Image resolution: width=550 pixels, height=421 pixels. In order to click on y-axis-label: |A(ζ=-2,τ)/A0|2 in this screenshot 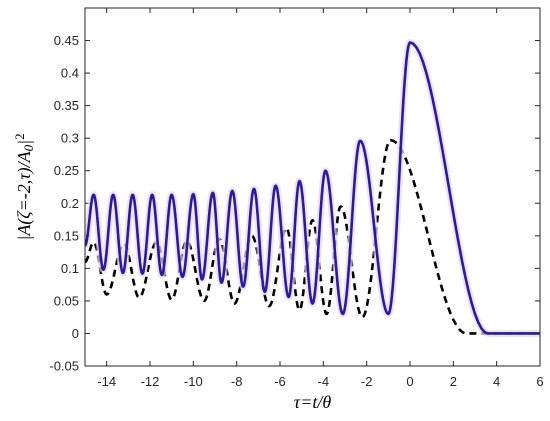, I will do `click(24, 186)`.